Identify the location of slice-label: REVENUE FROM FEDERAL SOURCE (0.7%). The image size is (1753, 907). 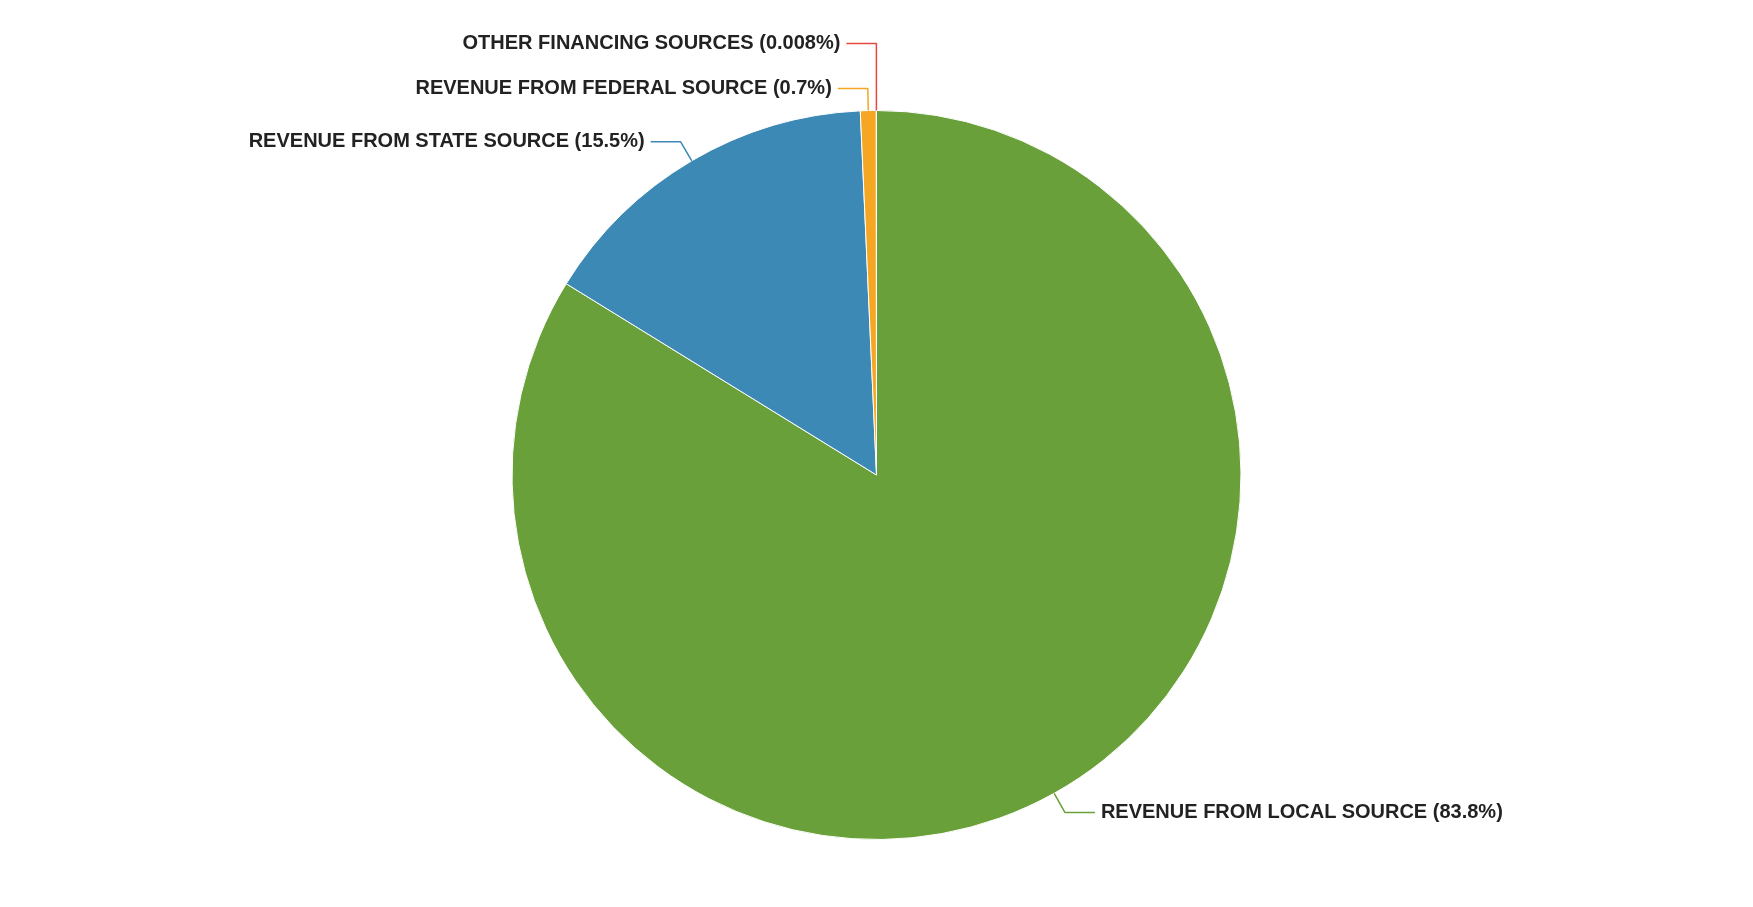
(623, 87).